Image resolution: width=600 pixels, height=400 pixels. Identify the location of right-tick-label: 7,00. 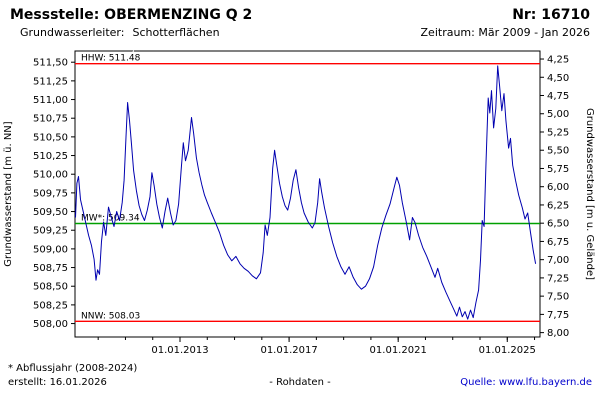
(558, 260).